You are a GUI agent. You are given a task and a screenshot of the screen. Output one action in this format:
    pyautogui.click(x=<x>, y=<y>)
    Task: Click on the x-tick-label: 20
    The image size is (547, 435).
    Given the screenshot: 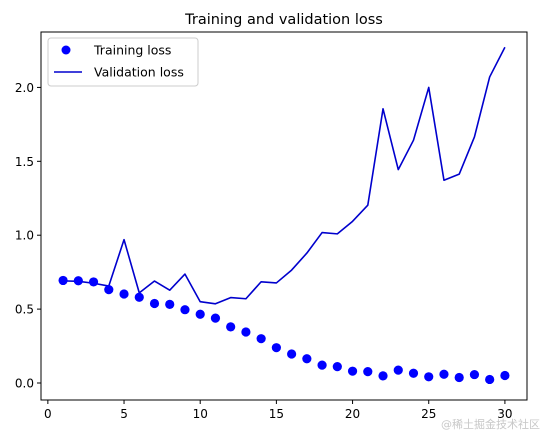 What is the action you would take?
    pyautogui.click(x=352, y=414)
    